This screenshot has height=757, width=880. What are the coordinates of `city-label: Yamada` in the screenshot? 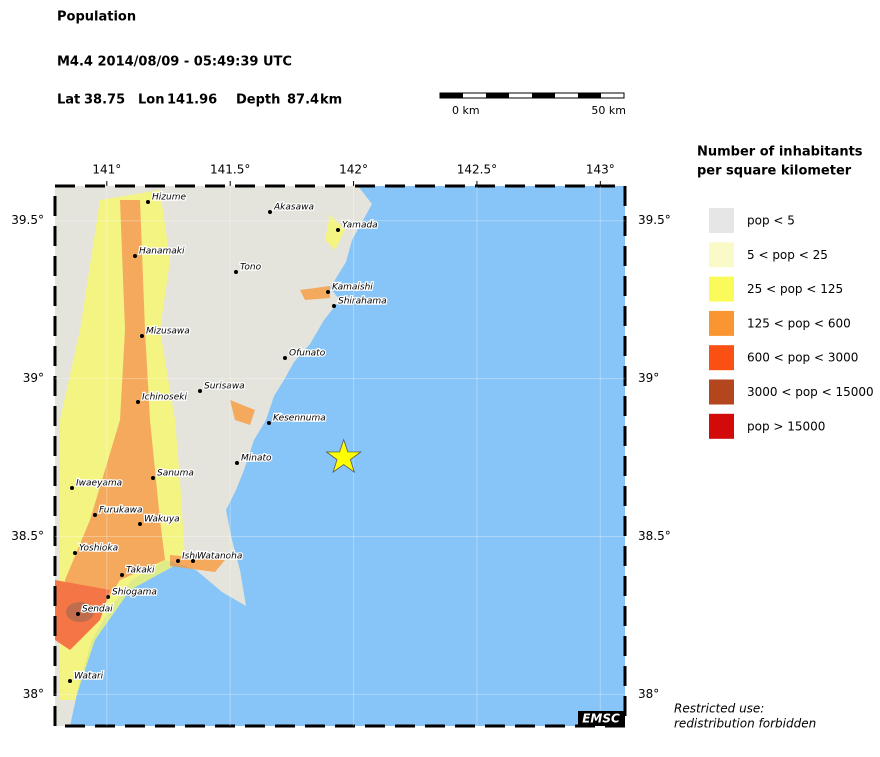 It's located at (360, 226).